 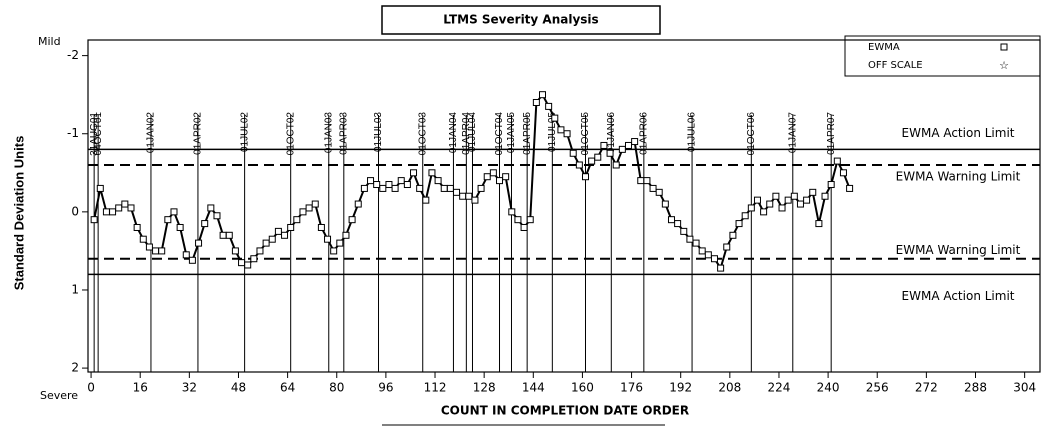 I want to click on legend-label: EWMA, so click(x=884, y=47).